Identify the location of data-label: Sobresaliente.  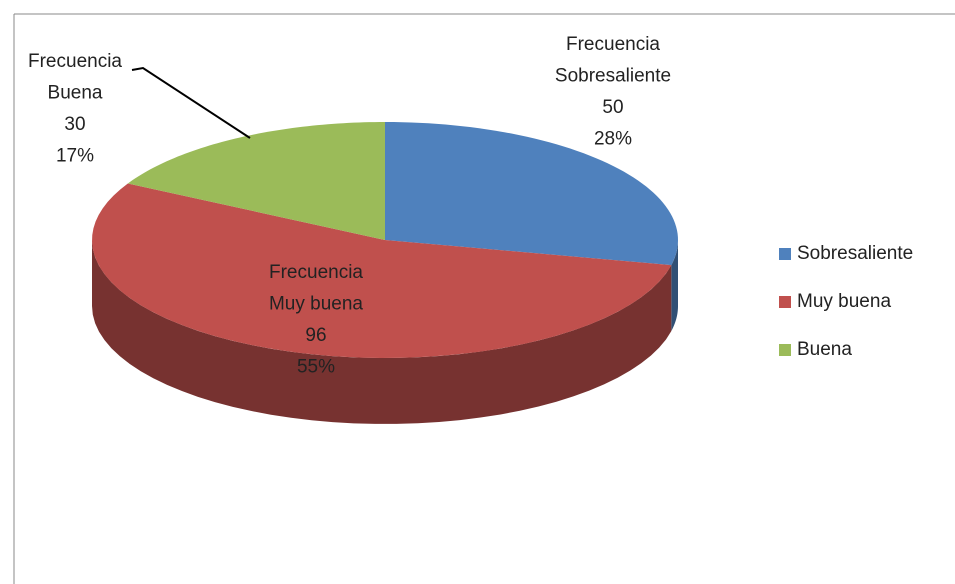
(613, 76).